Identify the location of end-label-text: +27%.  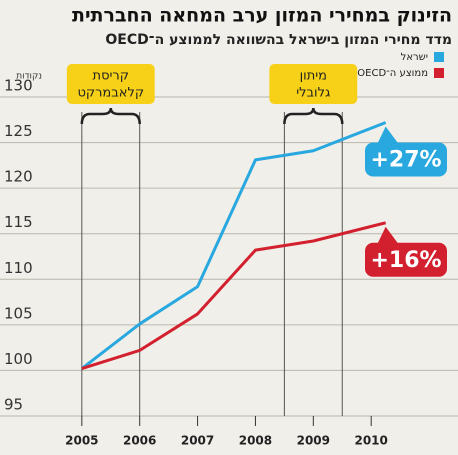
(405, 160).